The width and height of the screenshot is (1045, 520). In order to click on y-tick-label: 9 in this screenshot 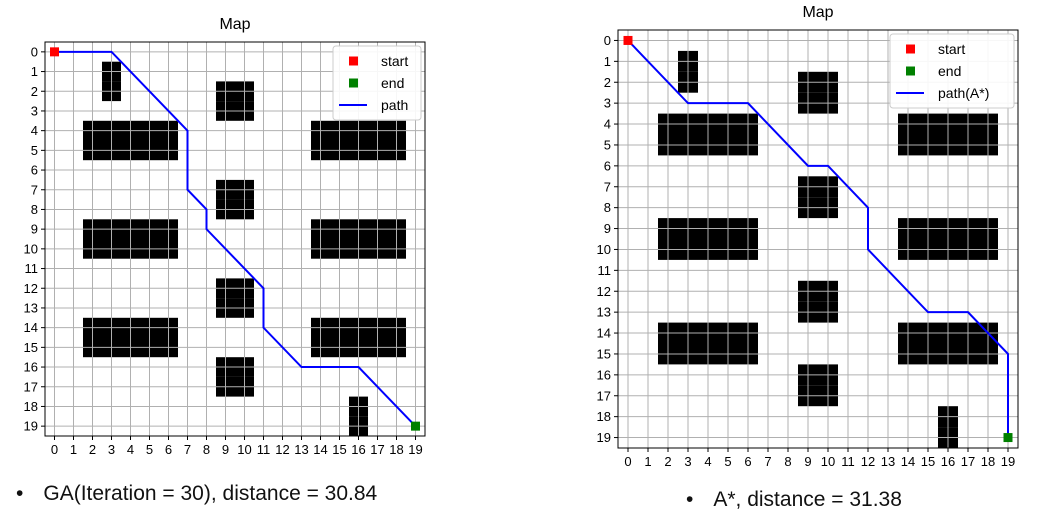, I will do `click(34, 229)`.